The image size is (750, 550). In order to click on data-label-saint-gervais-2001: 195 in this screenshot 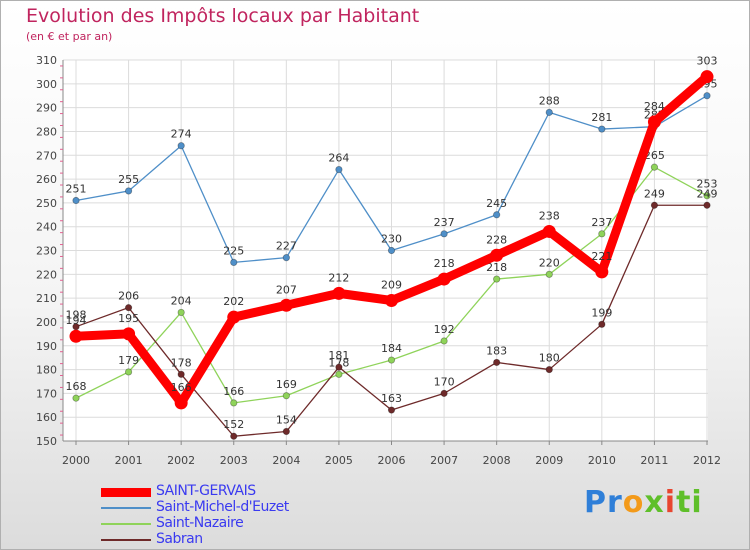, I will do `click(128, 318)`.